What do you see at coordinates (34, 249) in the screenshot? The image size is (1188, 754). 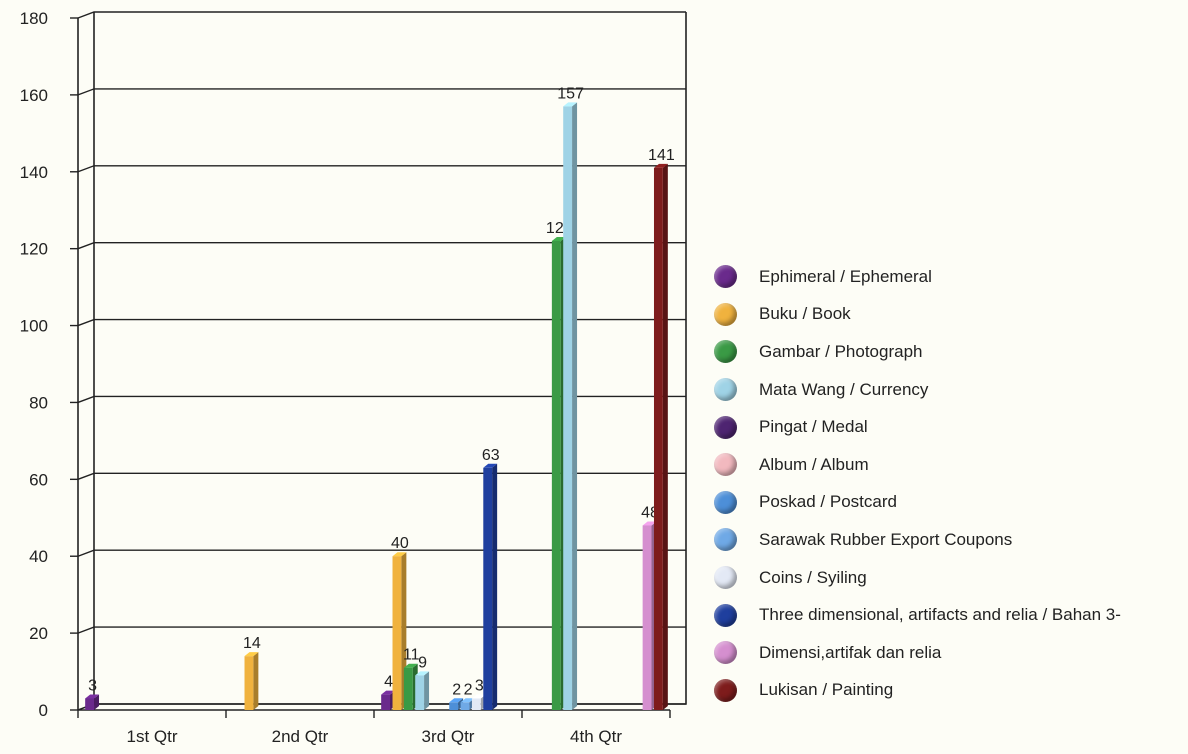 I see `y-tick-label: 120` at bounding box center [34, 249].